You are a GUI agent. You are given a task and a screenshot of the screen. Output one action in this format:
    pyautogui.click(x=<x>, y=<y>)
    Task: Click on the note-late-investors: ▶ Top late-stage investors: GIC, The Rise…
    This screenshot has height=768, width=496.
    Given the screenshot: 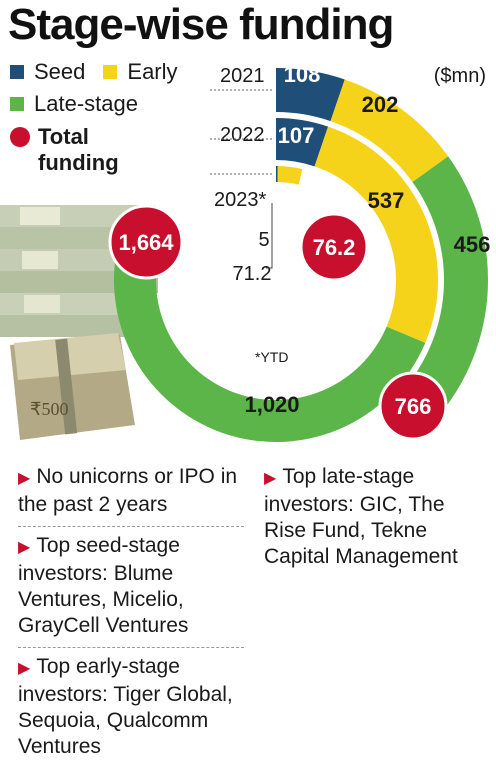 What is the action you would take?
    pyautogui.click(x=375, y=518)
    